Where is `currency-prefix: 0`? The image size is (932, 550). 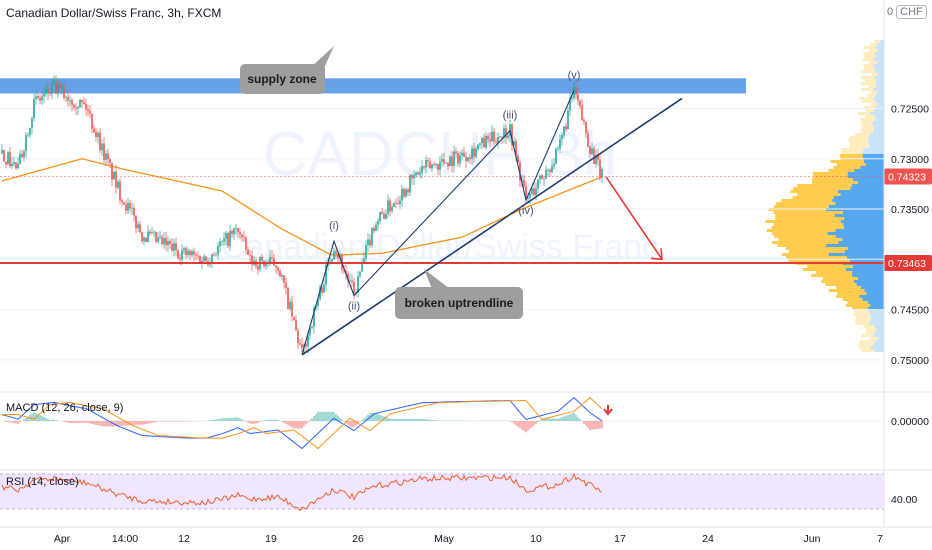 currency-prefix: 0 is located at coordinates (890, 12).